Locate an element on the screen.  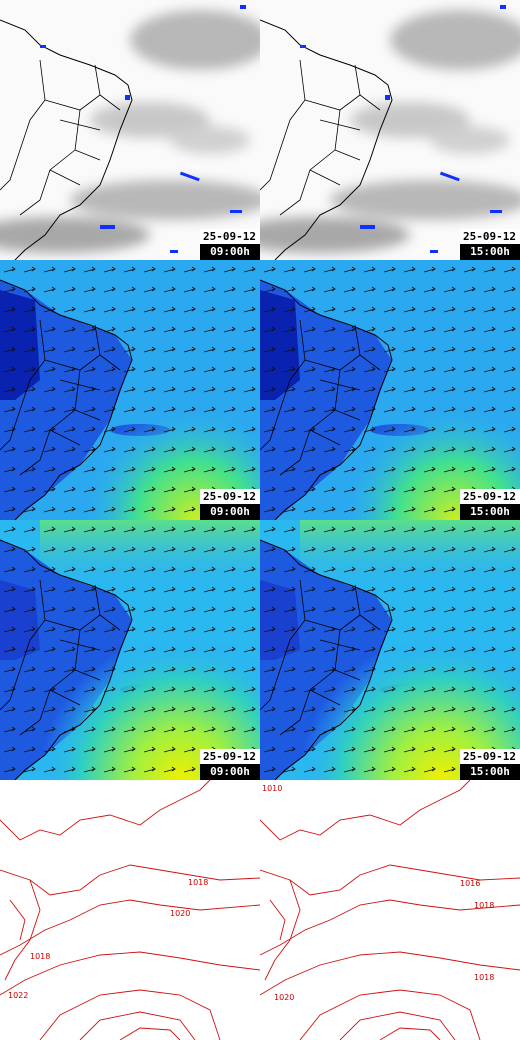
contour-label: 1016 is located at coordinates (470, 883).